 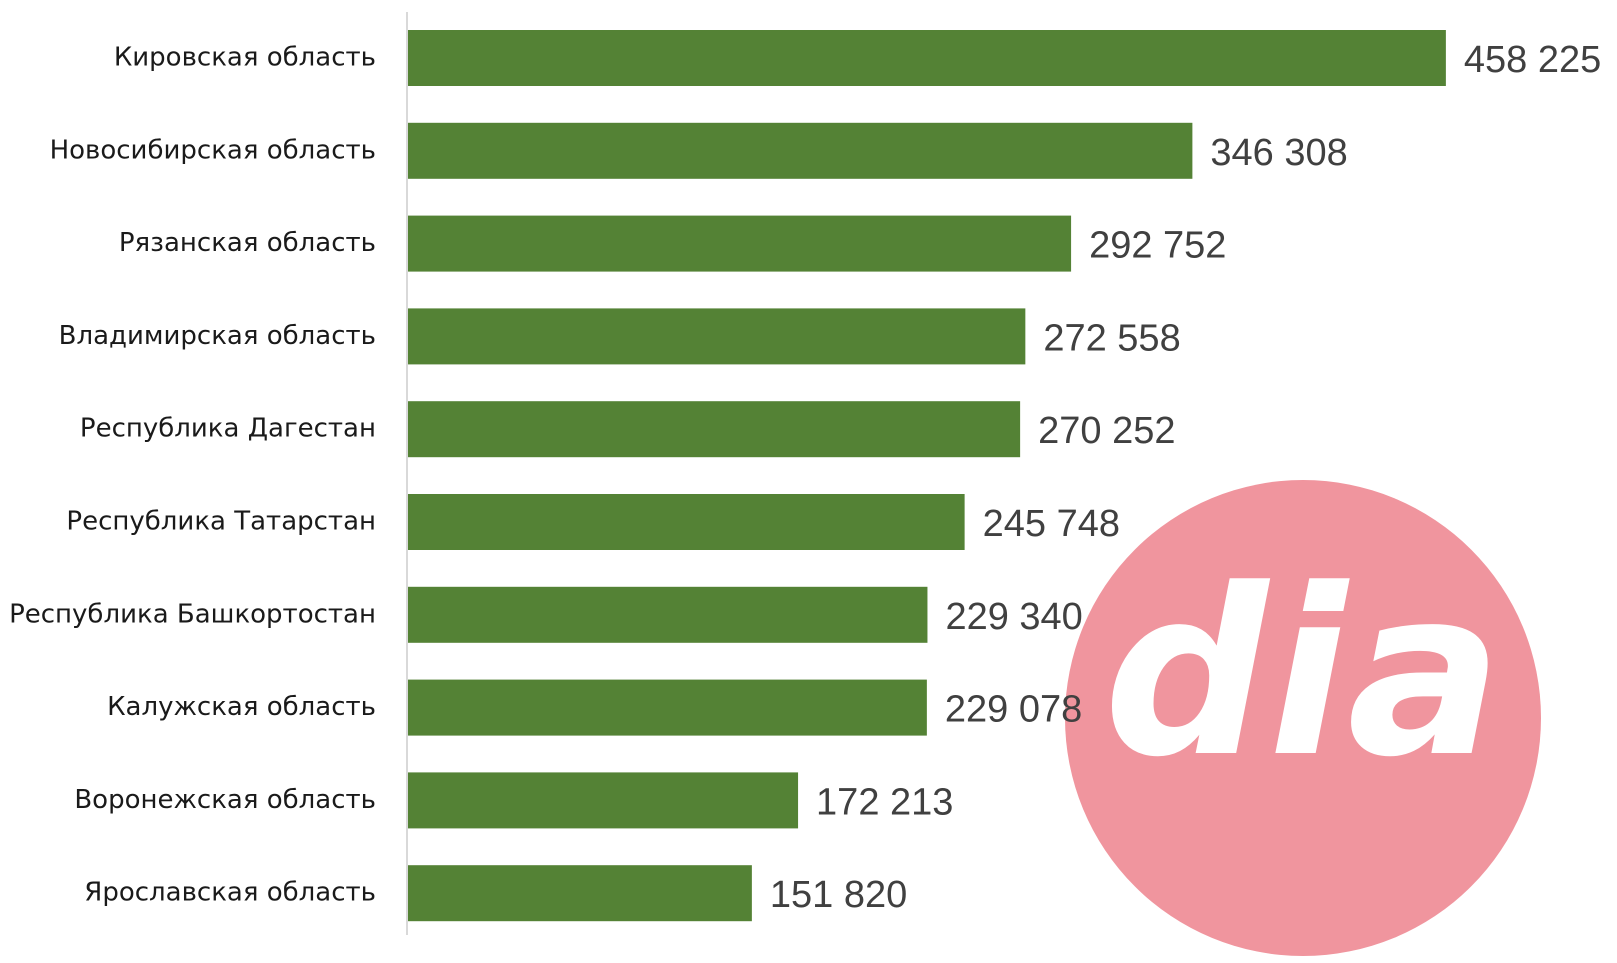 What do you see at coordinates (884, 802) in the screenshot?
I see `data-label: 172 213` at bounding box center [884, 802].